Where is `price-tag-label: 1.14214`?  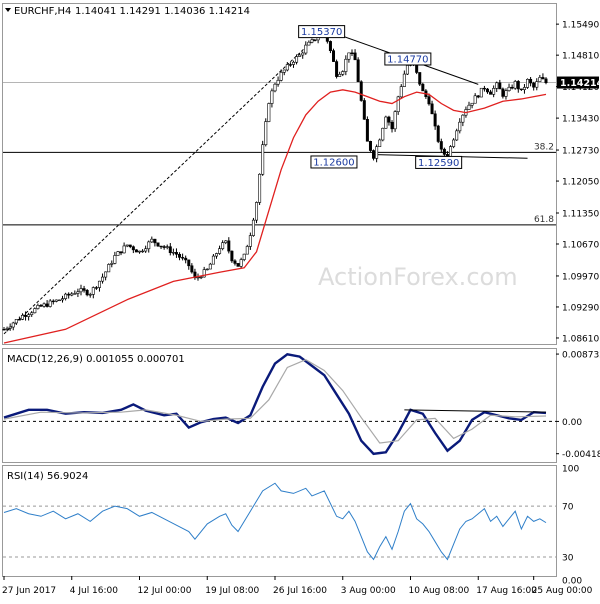
price-tag-label: 1.14214 is located at coordinates (580, 83).